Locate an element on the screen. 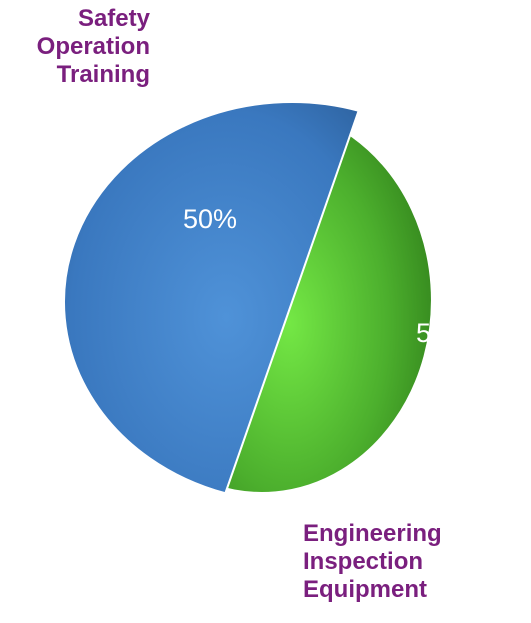  slice-value-label-2: 50% is located at coordinates (443, 333).